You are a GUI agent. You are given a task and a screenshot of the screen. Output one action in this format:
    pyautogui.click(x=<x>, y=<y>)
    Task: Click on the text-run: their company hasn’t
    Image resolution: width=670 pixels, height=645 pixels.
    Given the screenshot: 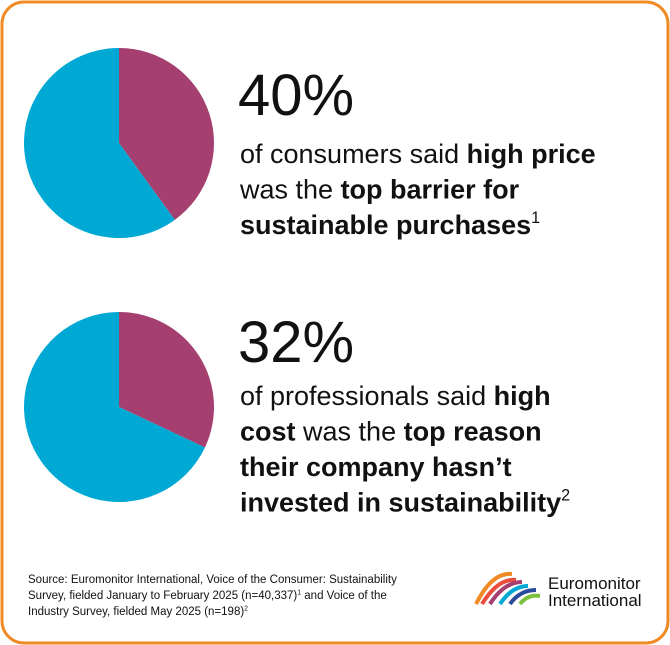 What is the action you would take?
    pyautogui.click(x=376, y=467)
    